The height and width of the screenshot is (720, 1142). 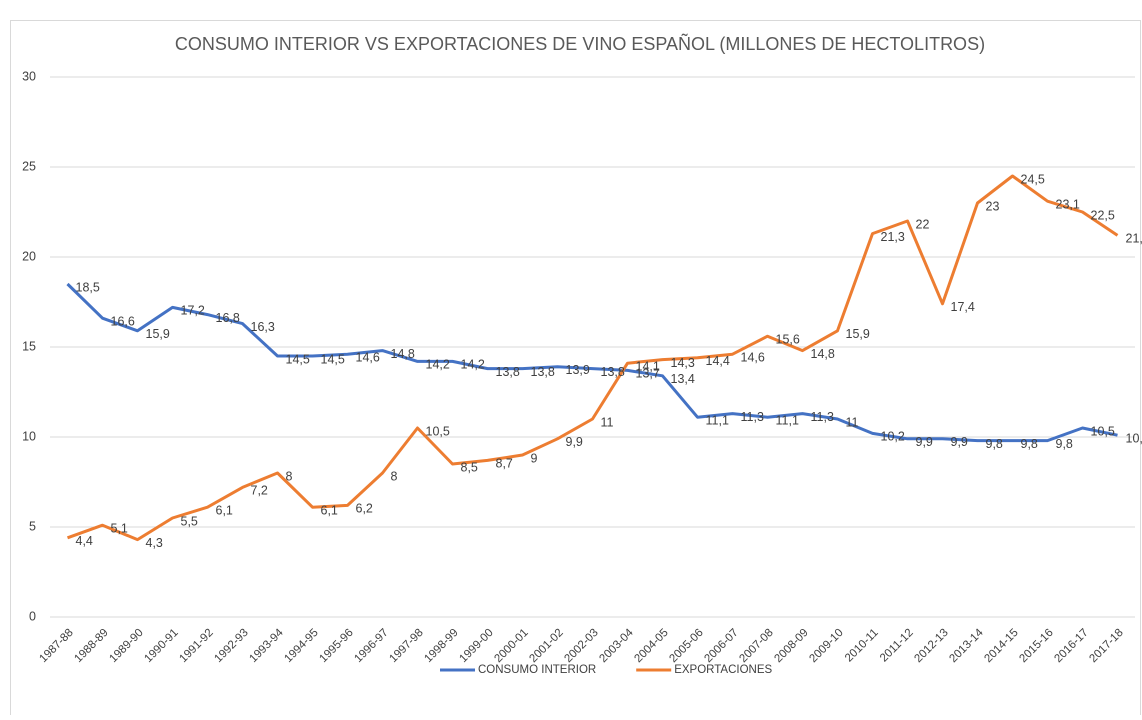 I want to click on x-tick-label: 1990-91, so click(x=161, y=646).